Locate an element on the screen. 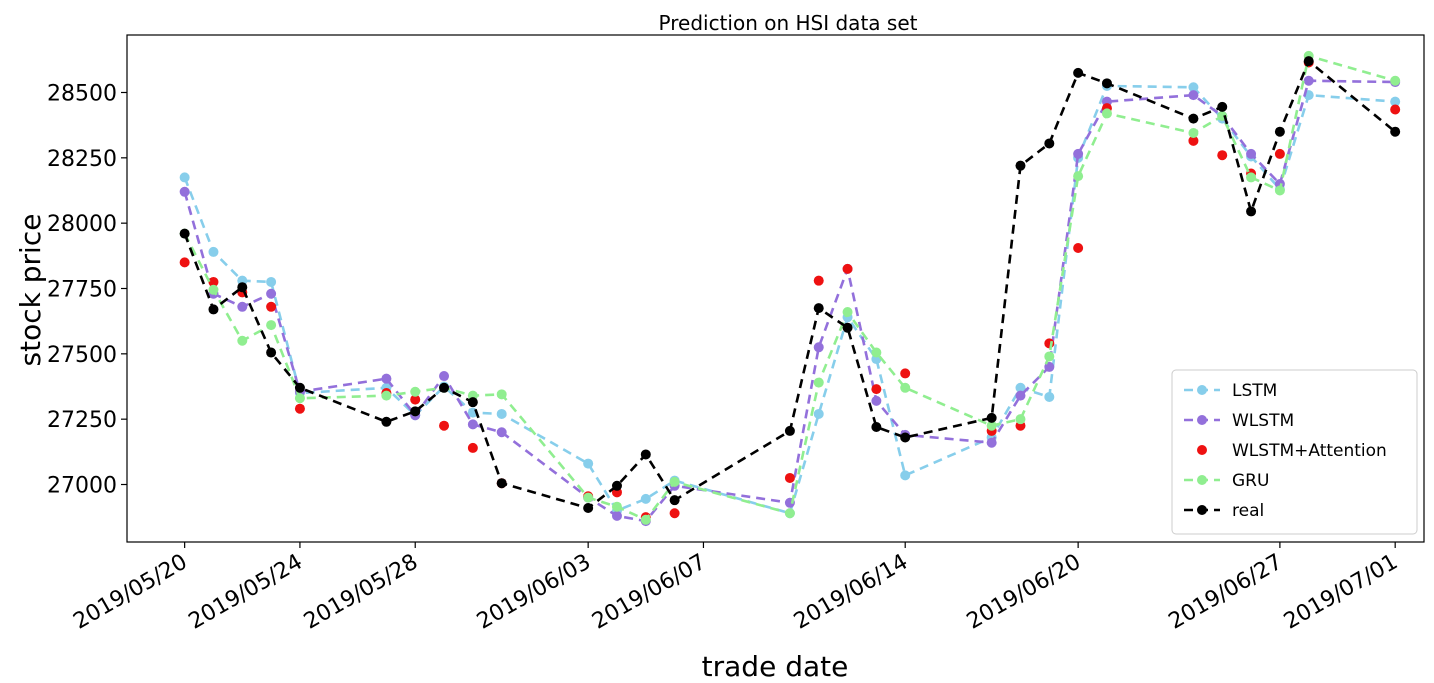  legend-item-lstm: LSTM is located at coordinates (1230, 391).